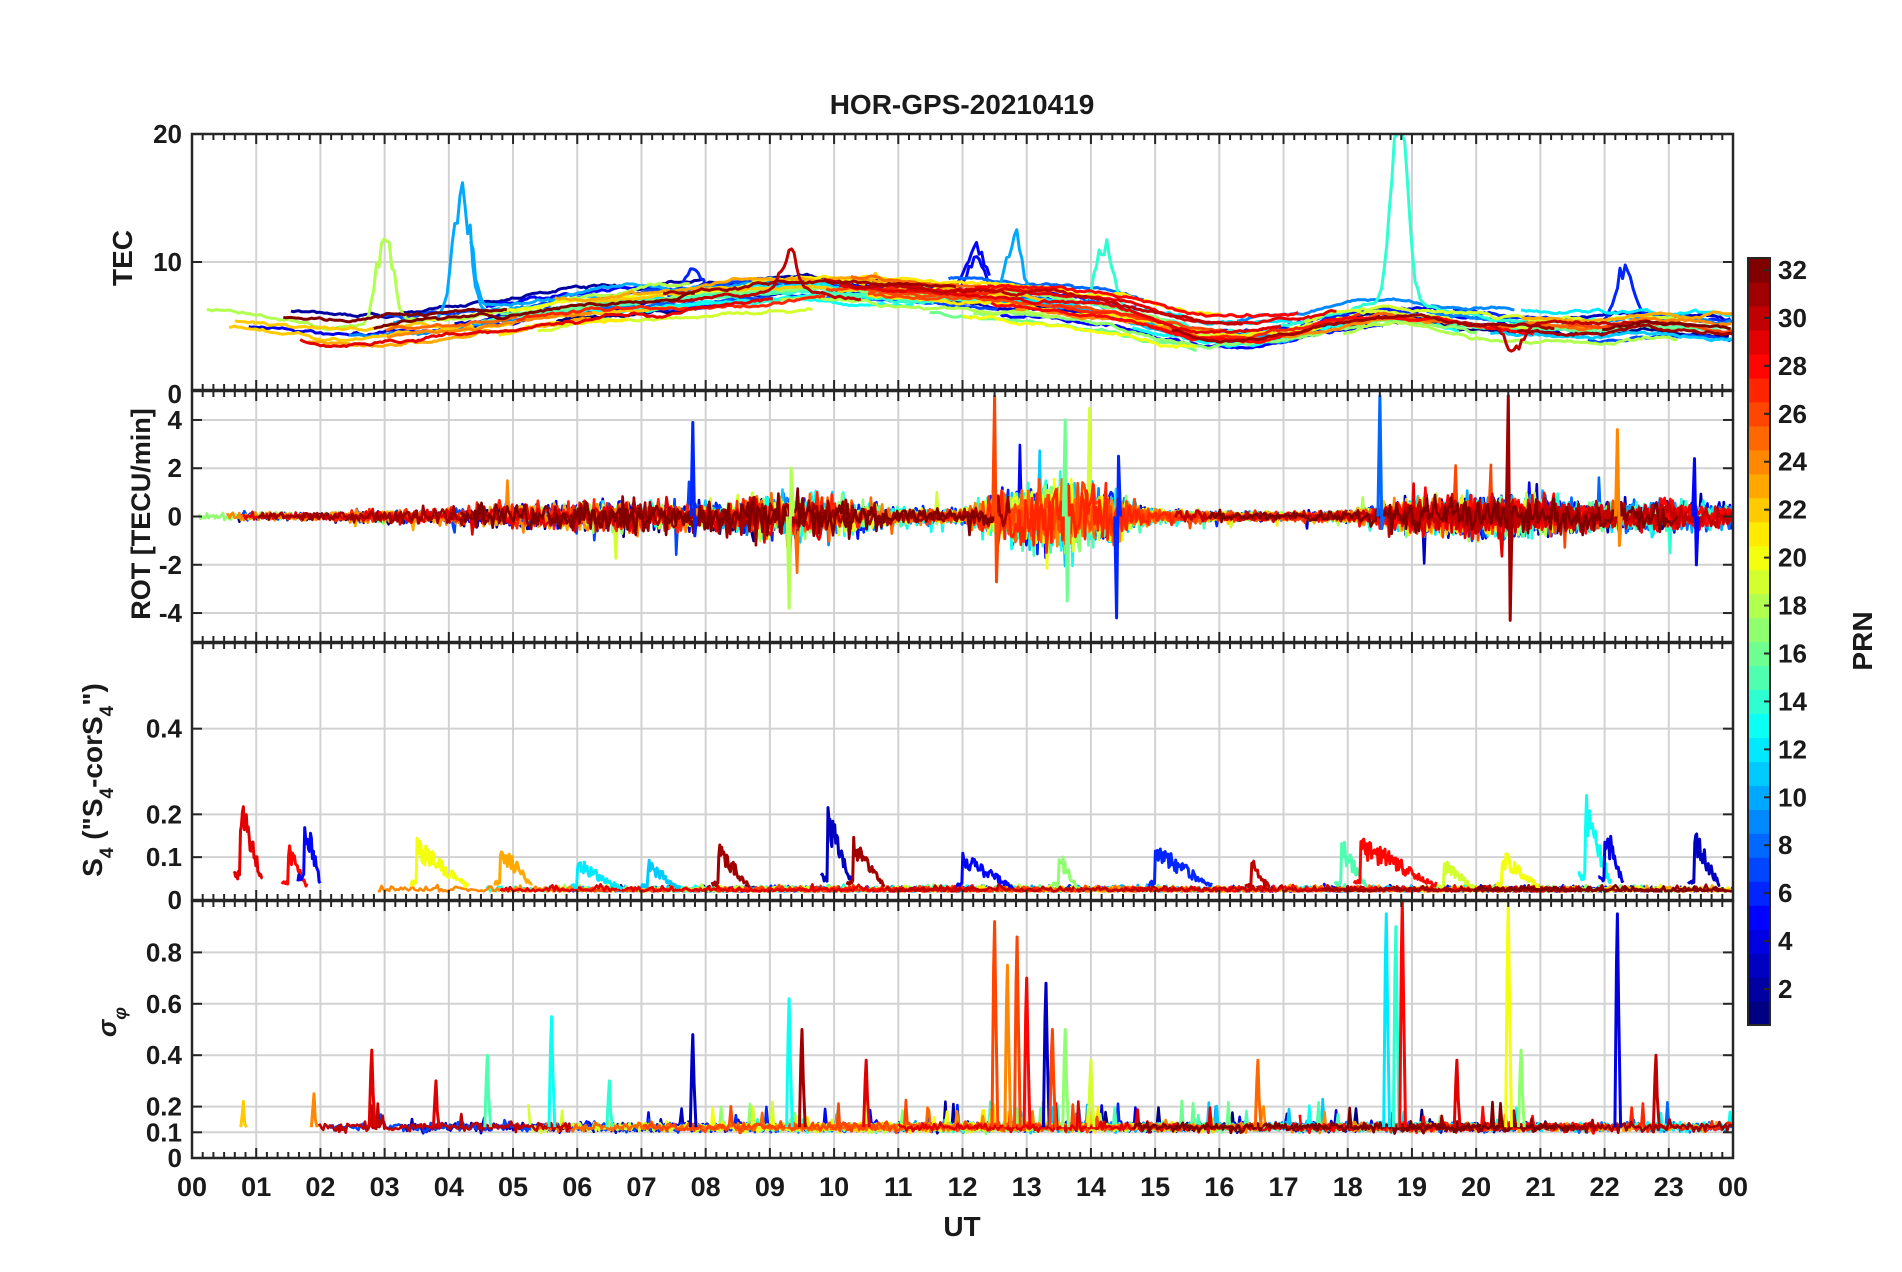  I want to click on s4-series, so click(982, 843).